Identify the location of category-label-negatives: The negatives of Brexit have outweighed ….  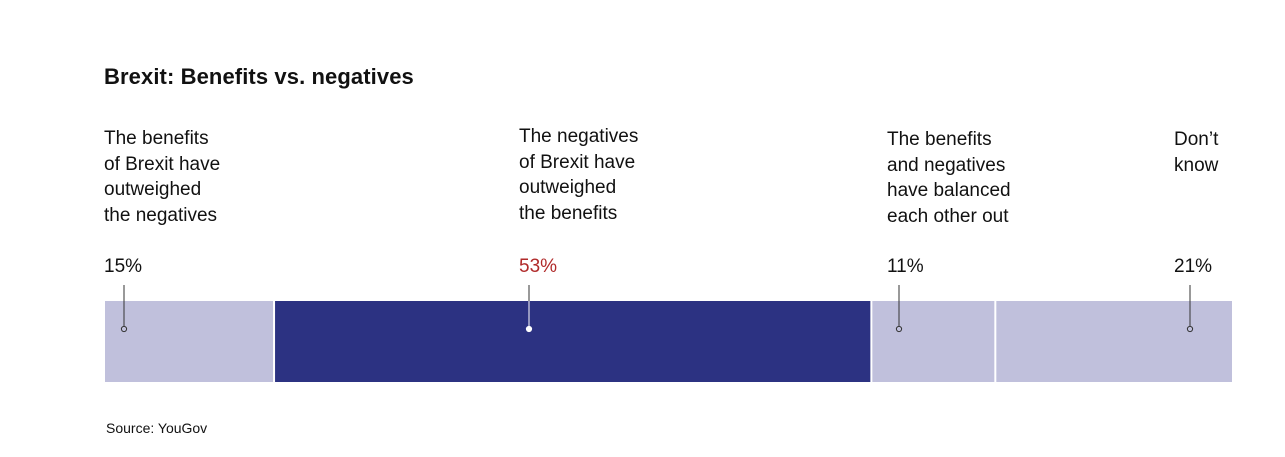
(579, 175).